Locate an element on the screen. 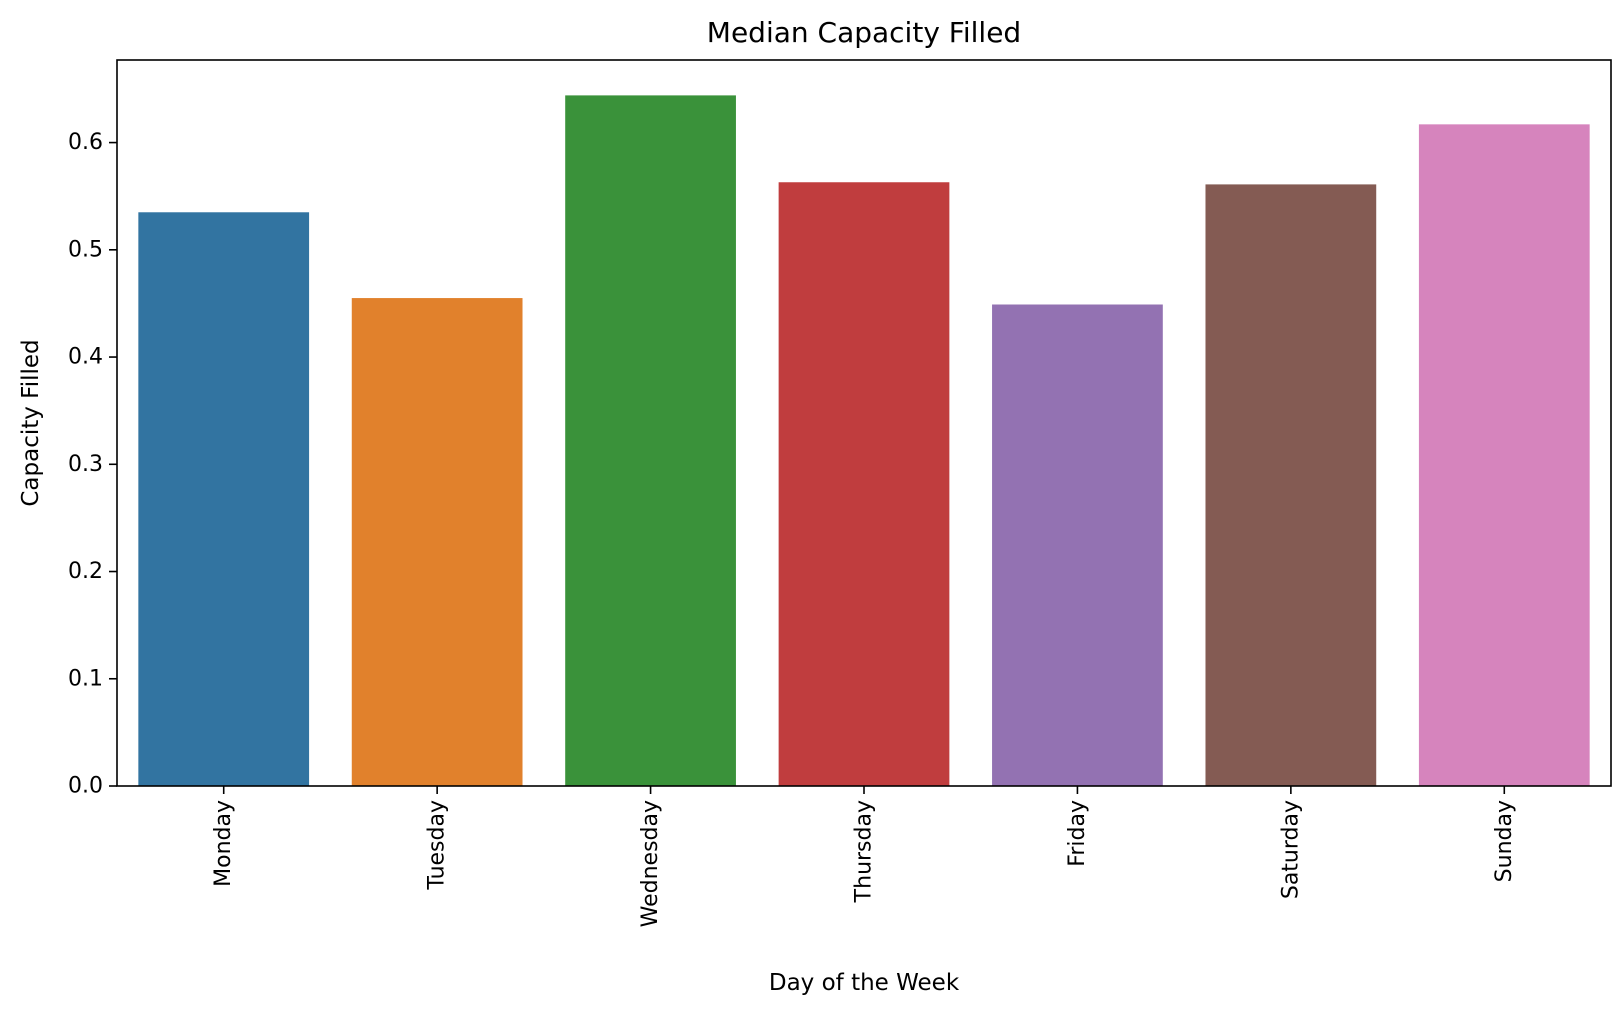  bar-tuesday is located at coordinates (437, 542).